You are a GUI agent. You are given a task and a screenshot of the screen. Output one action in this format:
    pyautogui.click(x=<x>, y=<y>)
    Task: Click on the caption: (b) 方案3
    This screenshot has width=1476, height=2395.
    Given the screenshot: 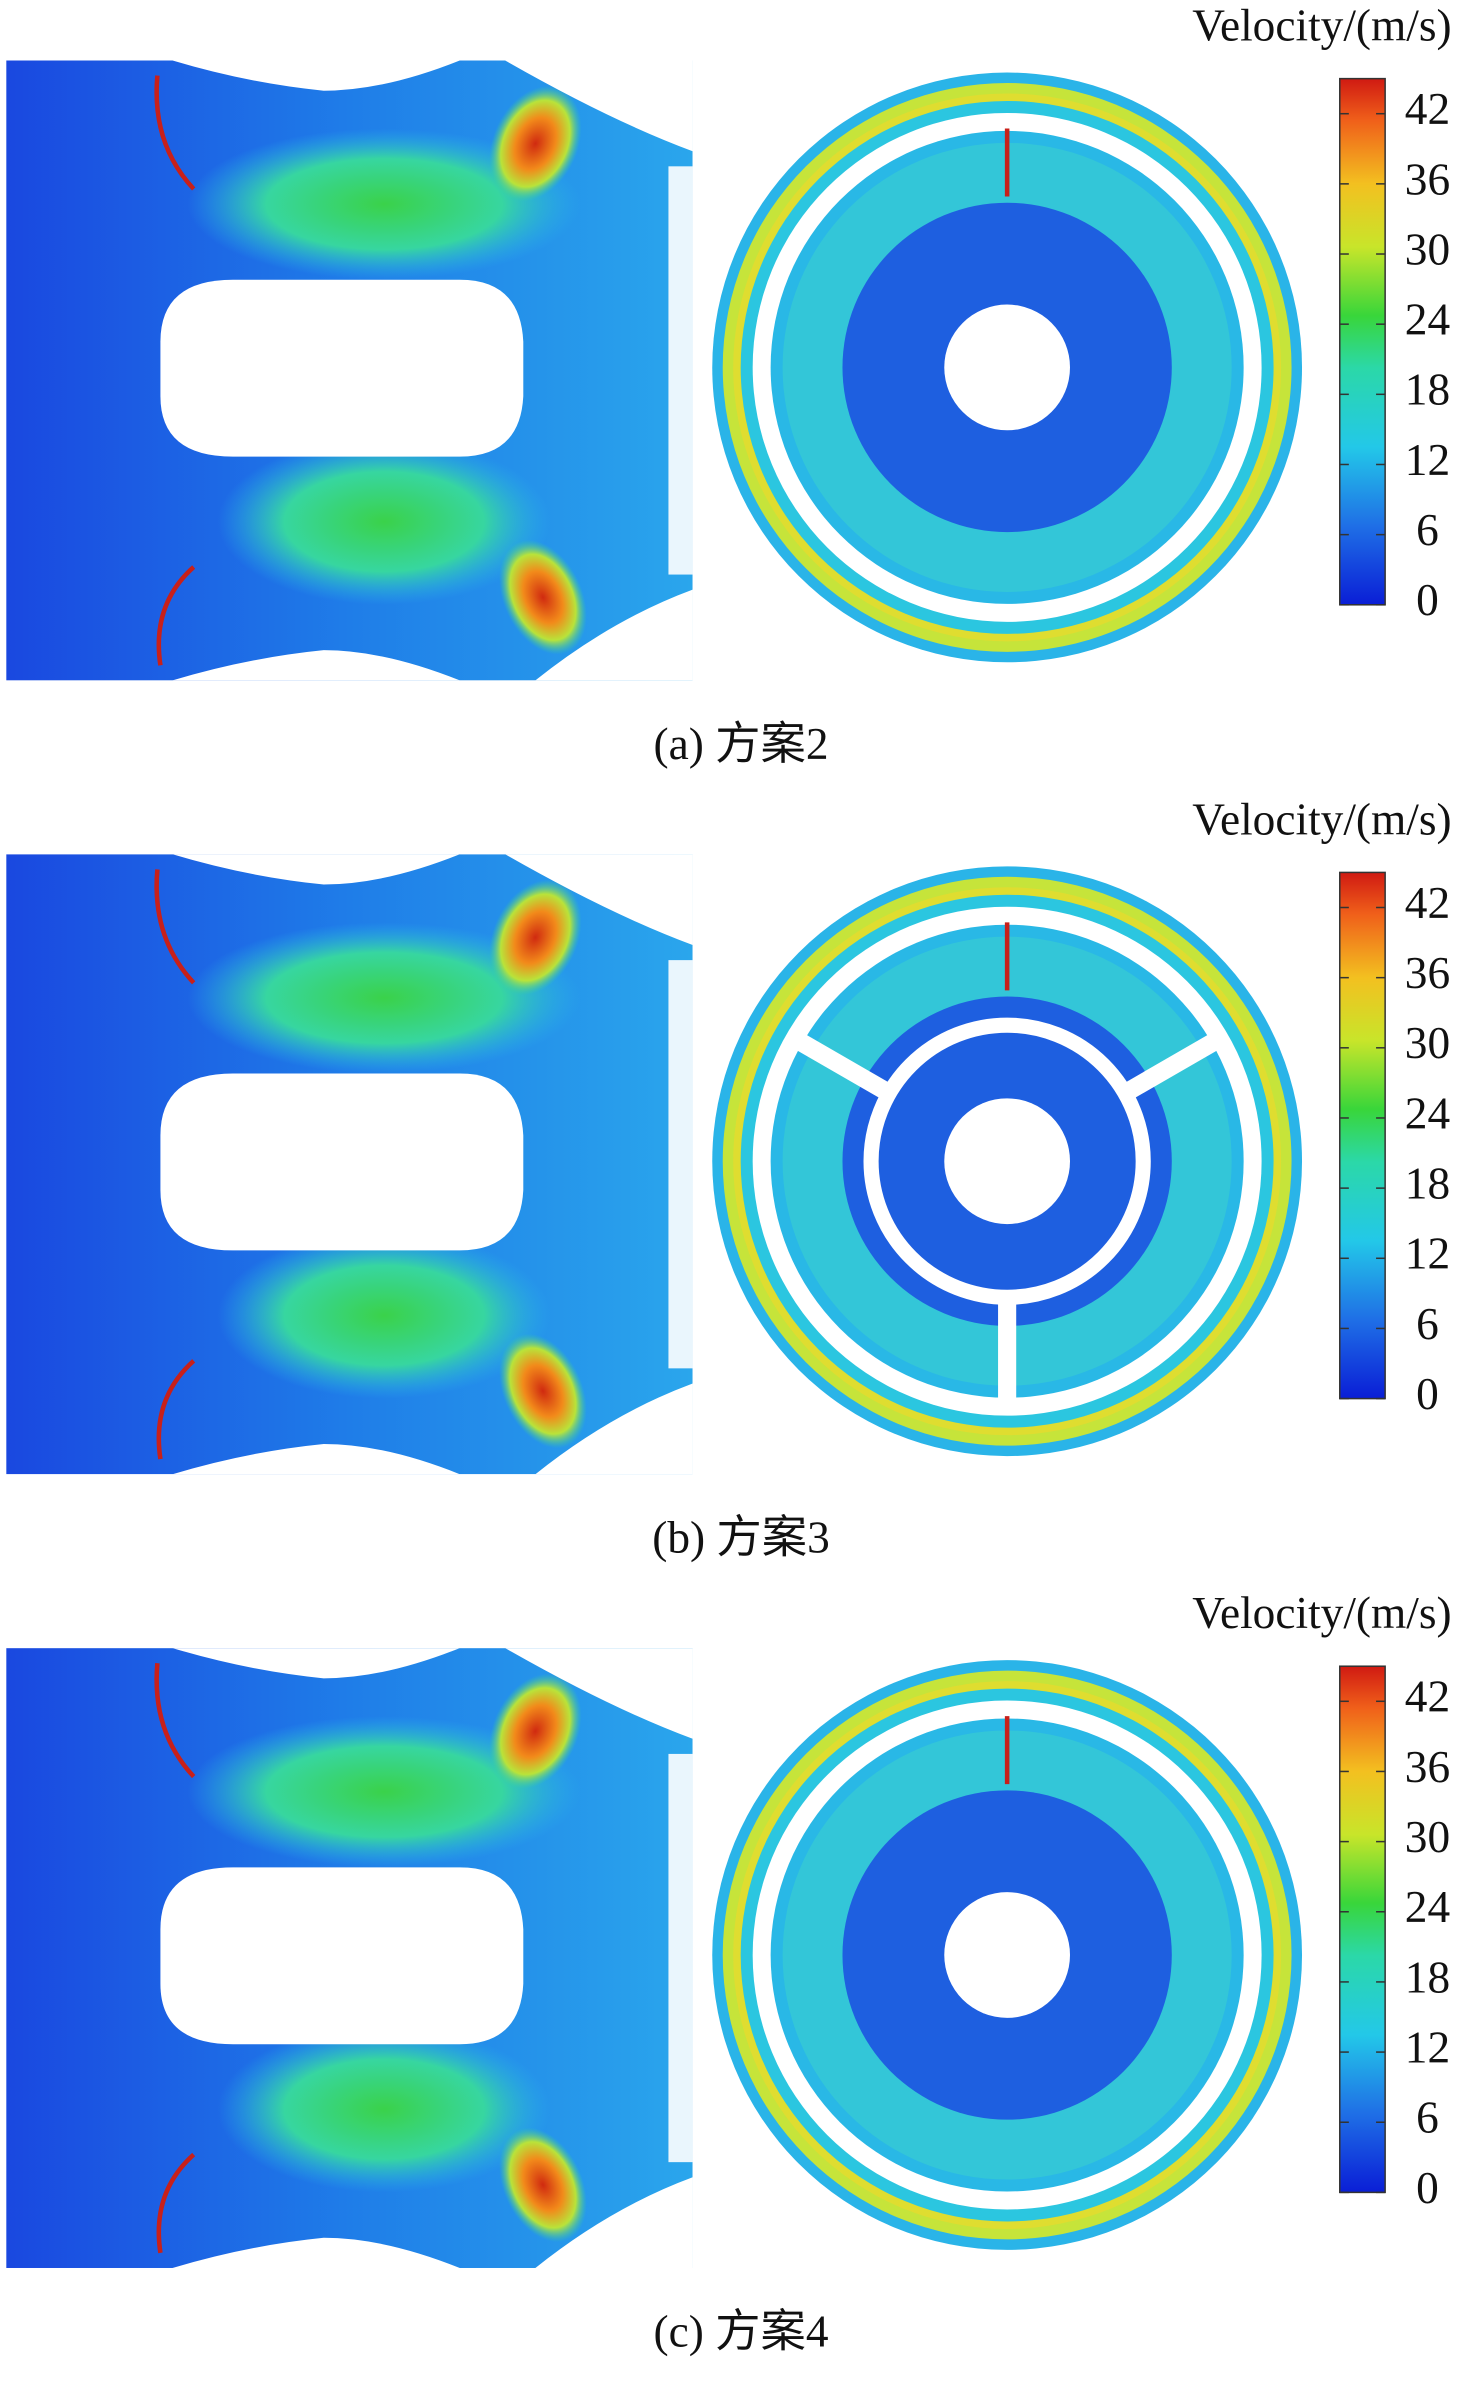 What is the action you would take?
    pyautogui.click(x=741, y=1538)
    